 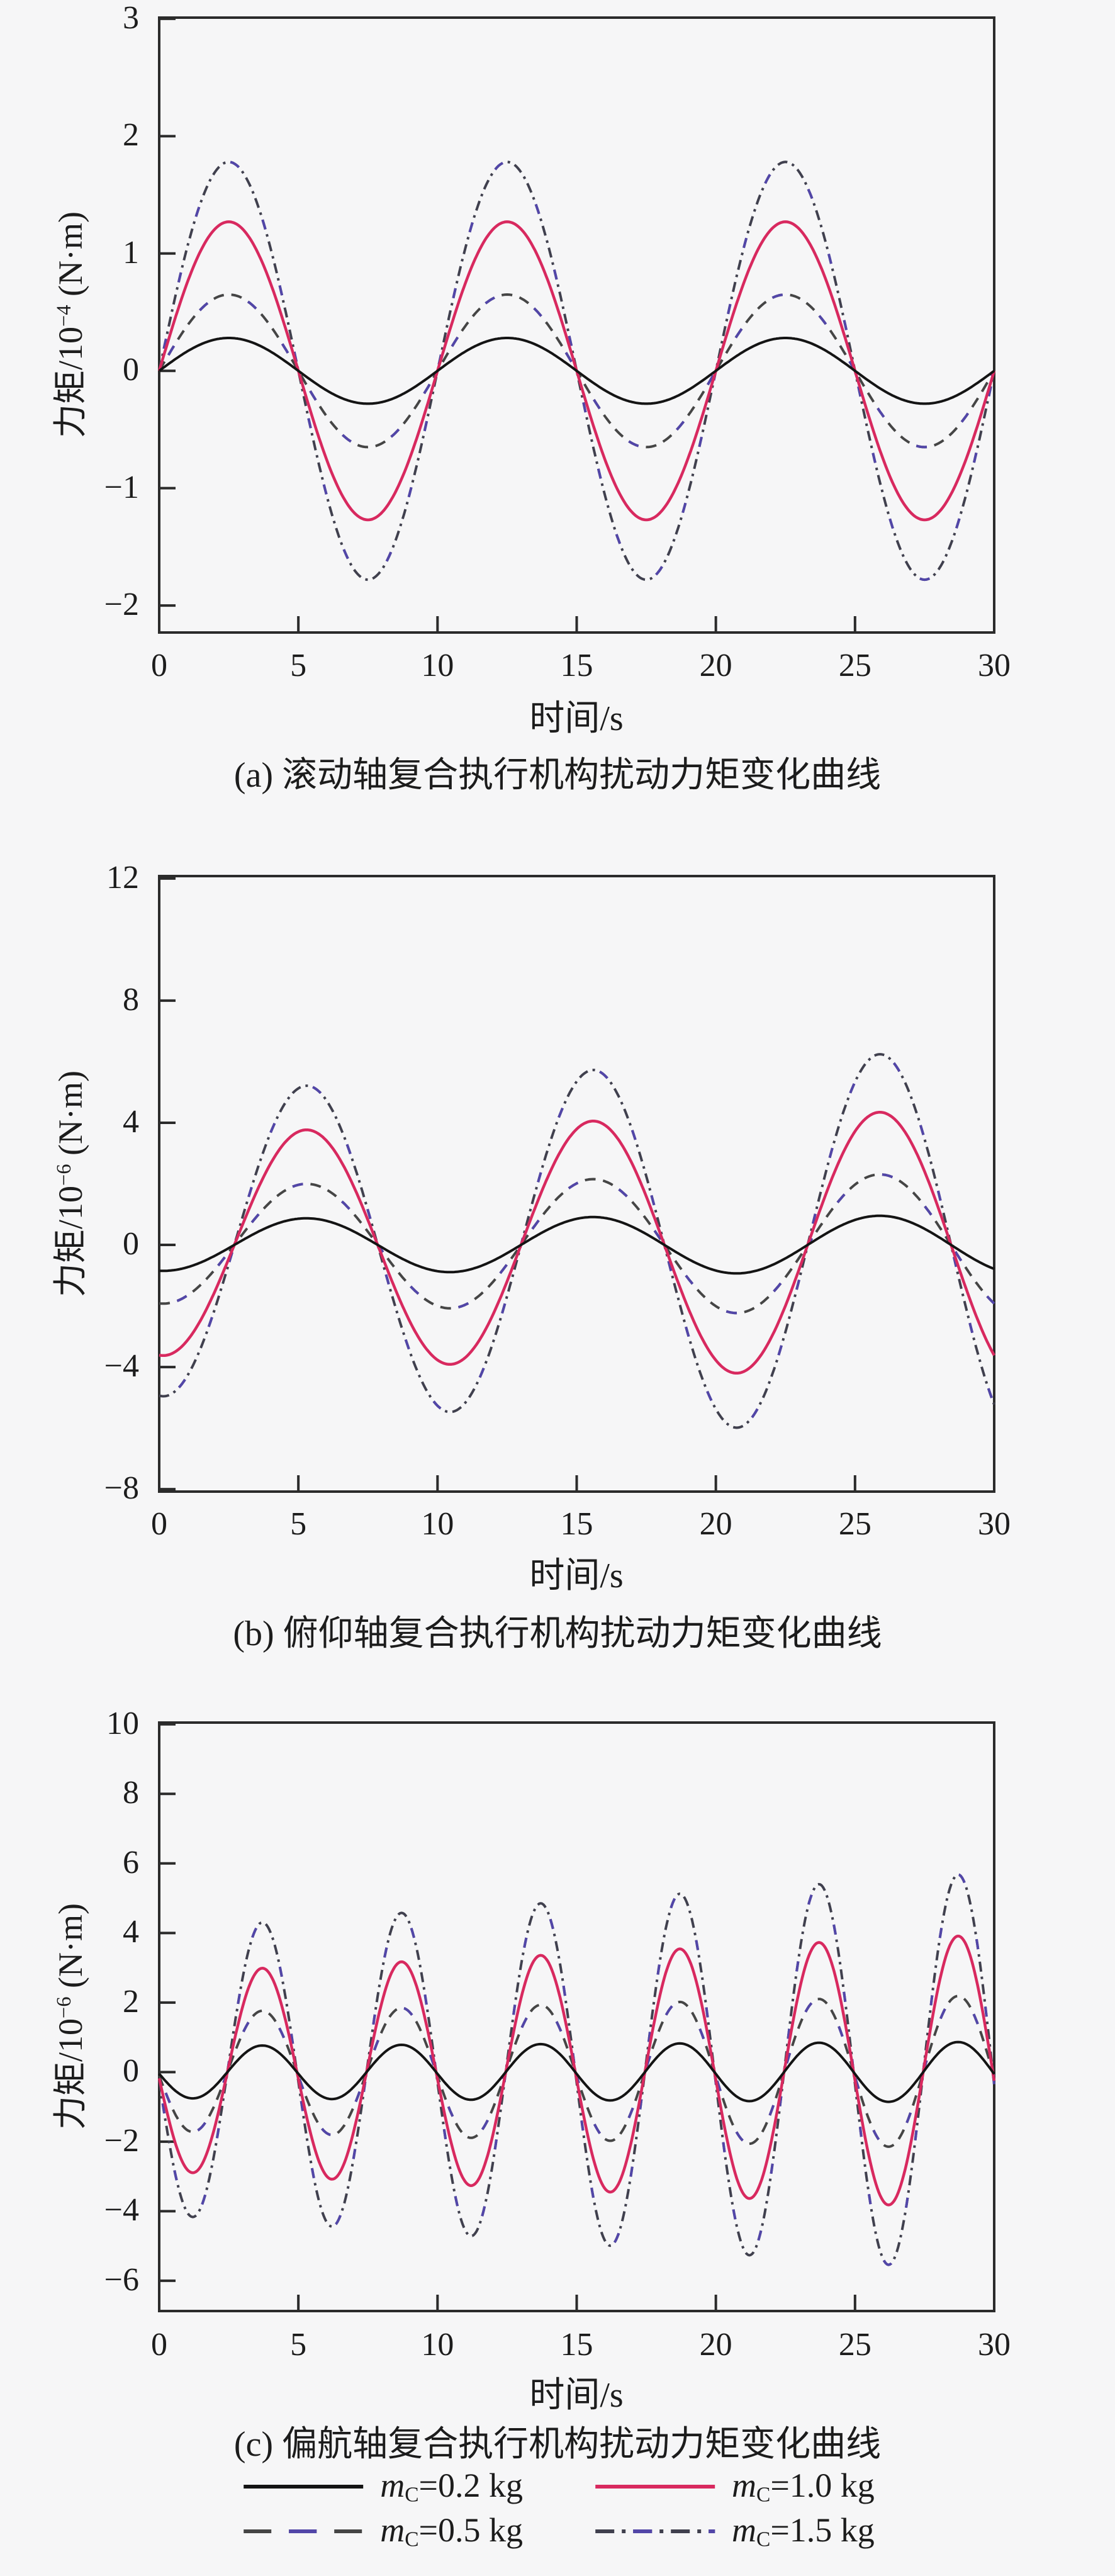 What do you see at coordinates (121, 1488) in the screenshot?
I see `y-tick-label: −8` at bounding box center [121, 1488].